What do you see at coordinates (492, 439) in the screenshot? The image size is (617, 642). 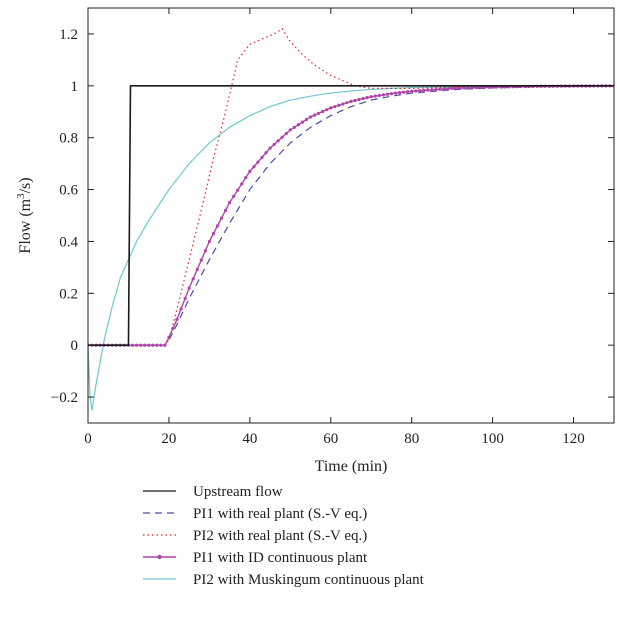 I see `x-tick-label: 100` at bounding box center [492, 439].